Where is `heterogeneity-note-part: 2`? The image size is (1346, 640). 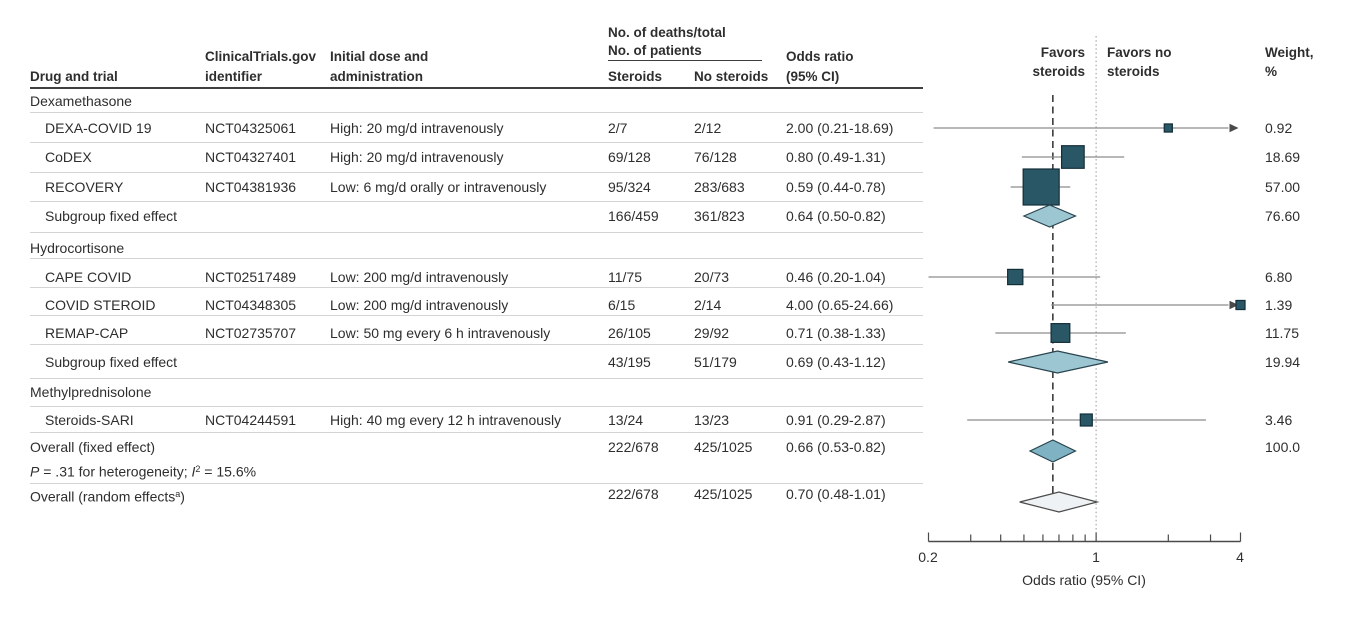 heterogeneity-note-part: 2 is located at coordinates (198, 469).